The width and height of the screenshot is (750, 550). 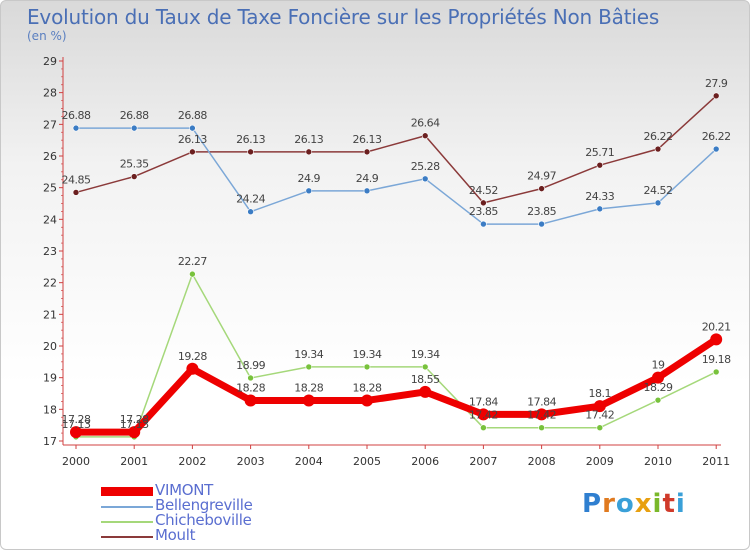 I want to click on data-label: 17.84, so click(x=541, y=401).